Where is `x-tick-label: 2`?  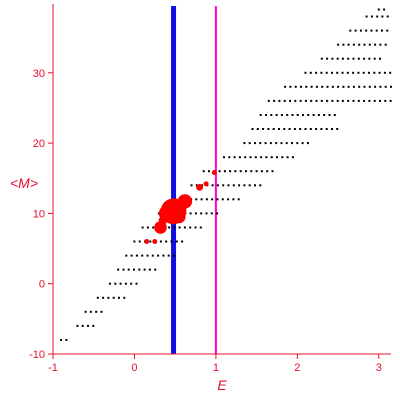
x-tick-label: 2 is located at coordinates (297, 368).